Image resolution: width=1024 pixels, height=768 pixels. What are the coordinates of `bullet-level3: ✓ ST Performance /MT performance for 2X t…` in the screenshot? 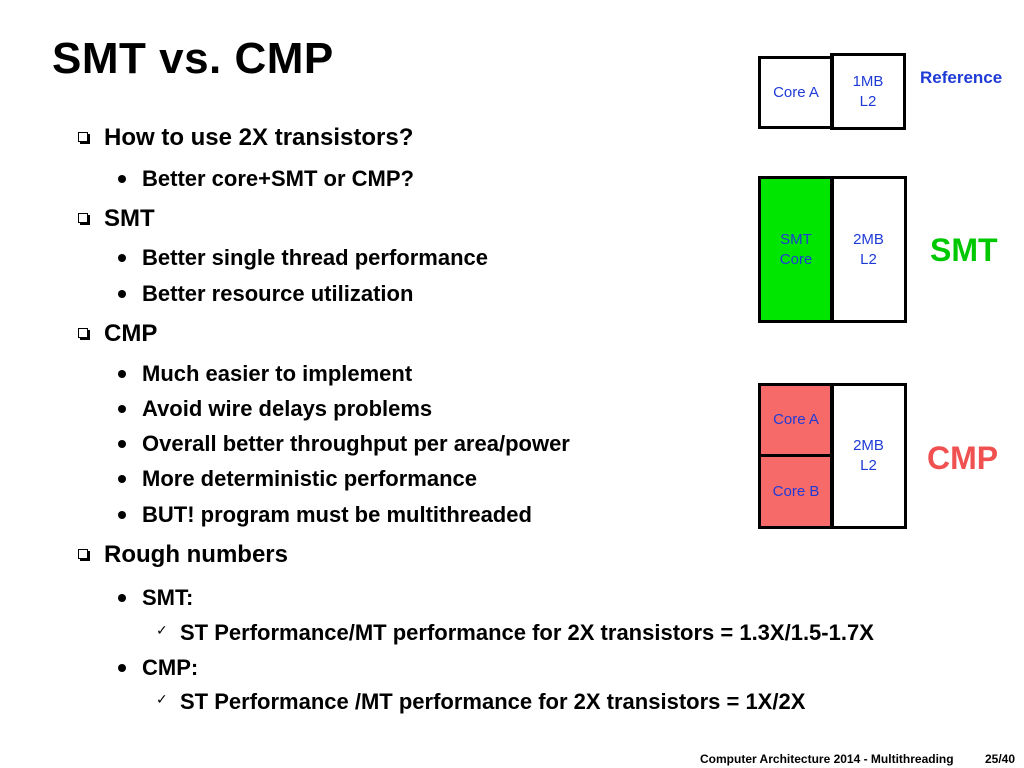 It's located at (481, 702).